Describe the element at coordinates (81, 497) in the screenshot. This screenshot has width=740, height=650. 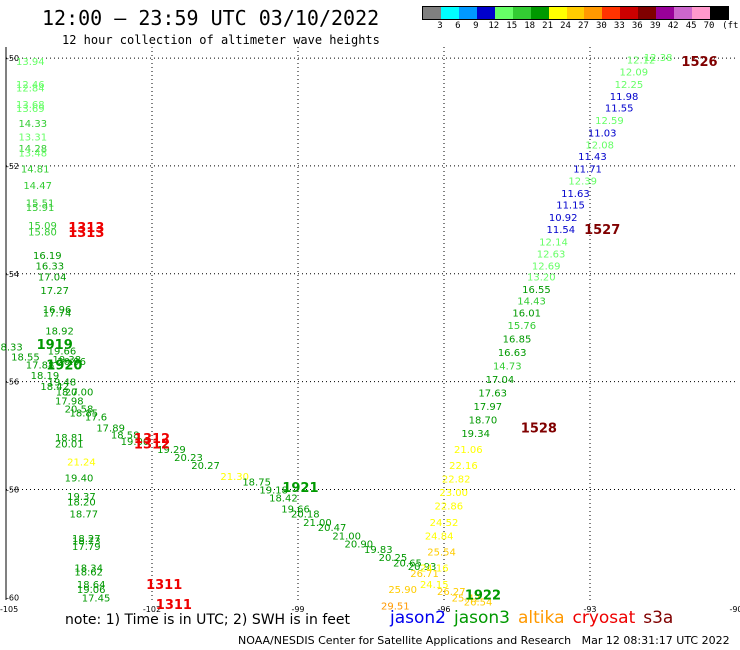
I see `swh-value-label: 19.37` at that location.